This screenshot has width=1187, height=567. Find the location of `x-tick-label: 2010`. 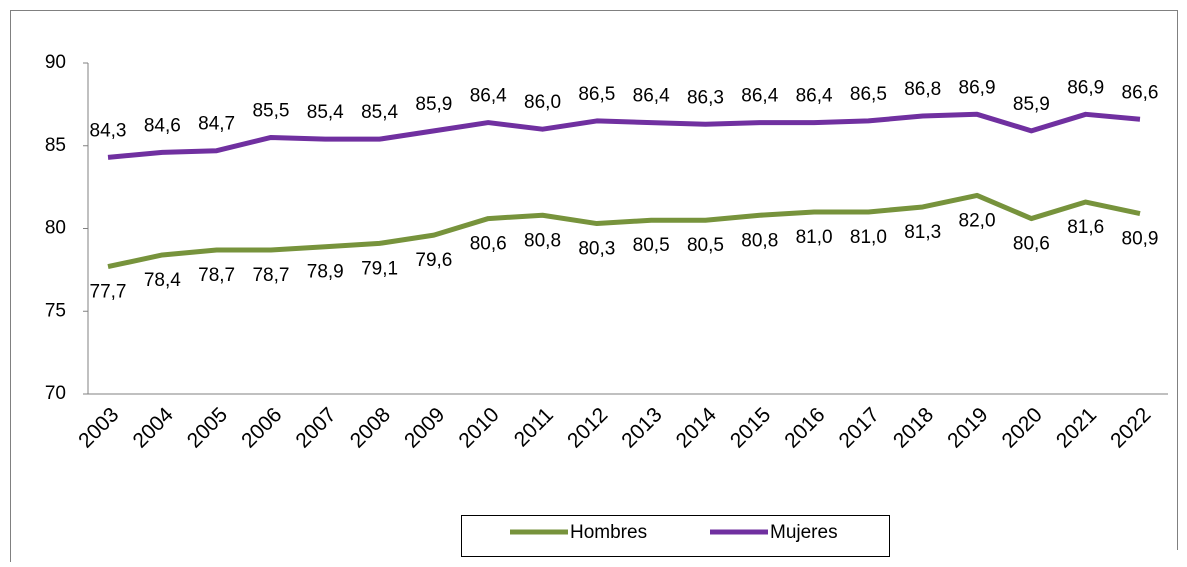

x-tick-label: 2010 is located at coordinates (478, 427).